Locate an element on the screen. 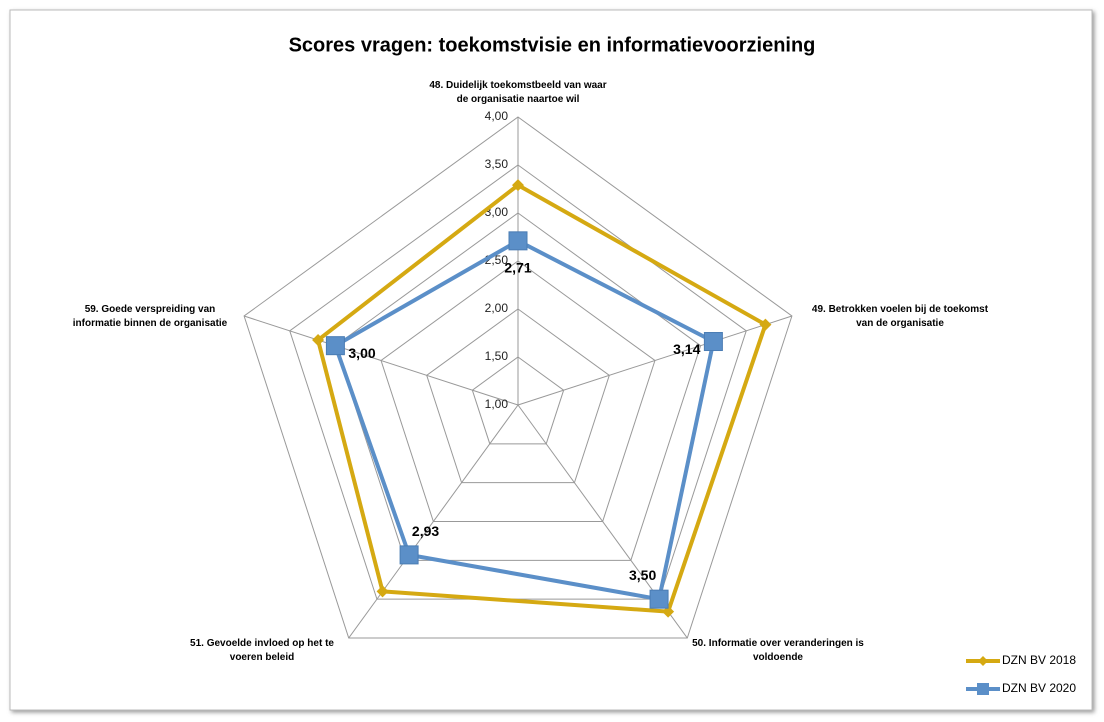  tick-label: 1,00 is located at coordinates (497, 404).